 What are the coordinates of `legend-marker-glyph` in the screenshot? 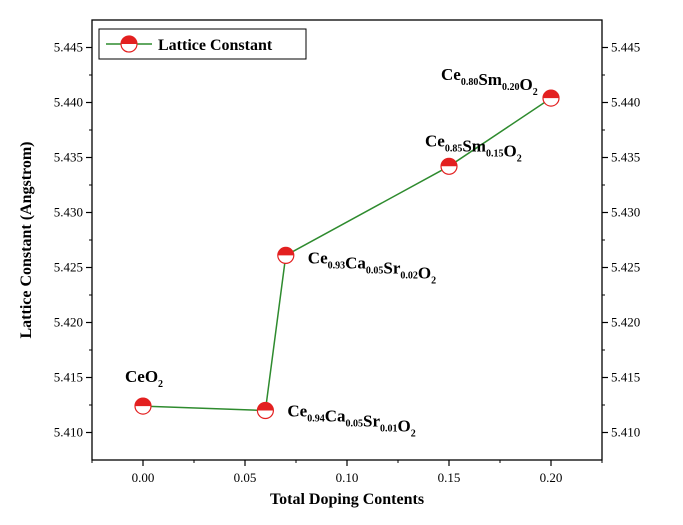 It's located at (129, 44).